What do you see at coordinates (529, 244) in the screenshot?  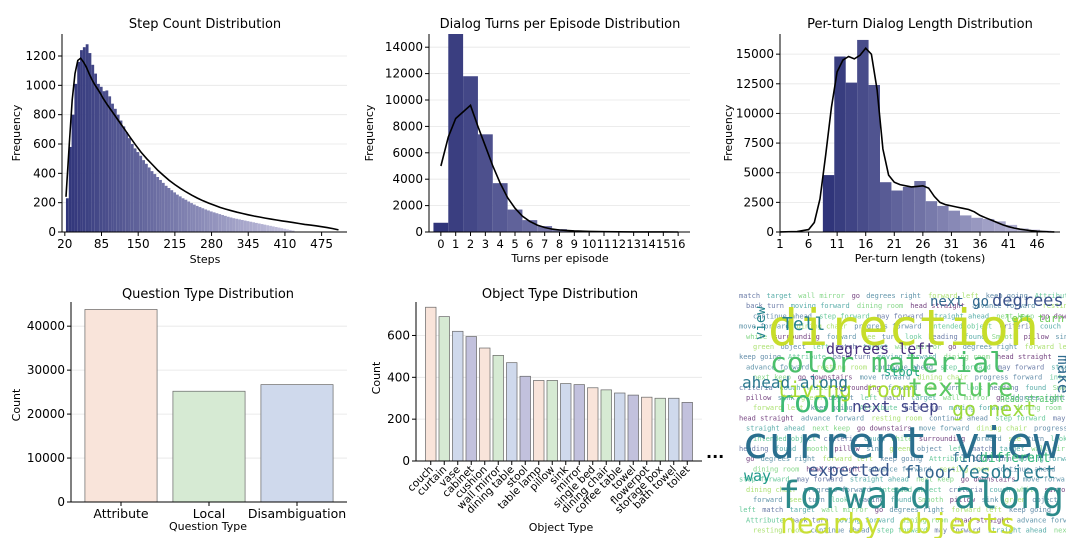 I see `x-tick-label: 6` at bounding box center [529, 244].